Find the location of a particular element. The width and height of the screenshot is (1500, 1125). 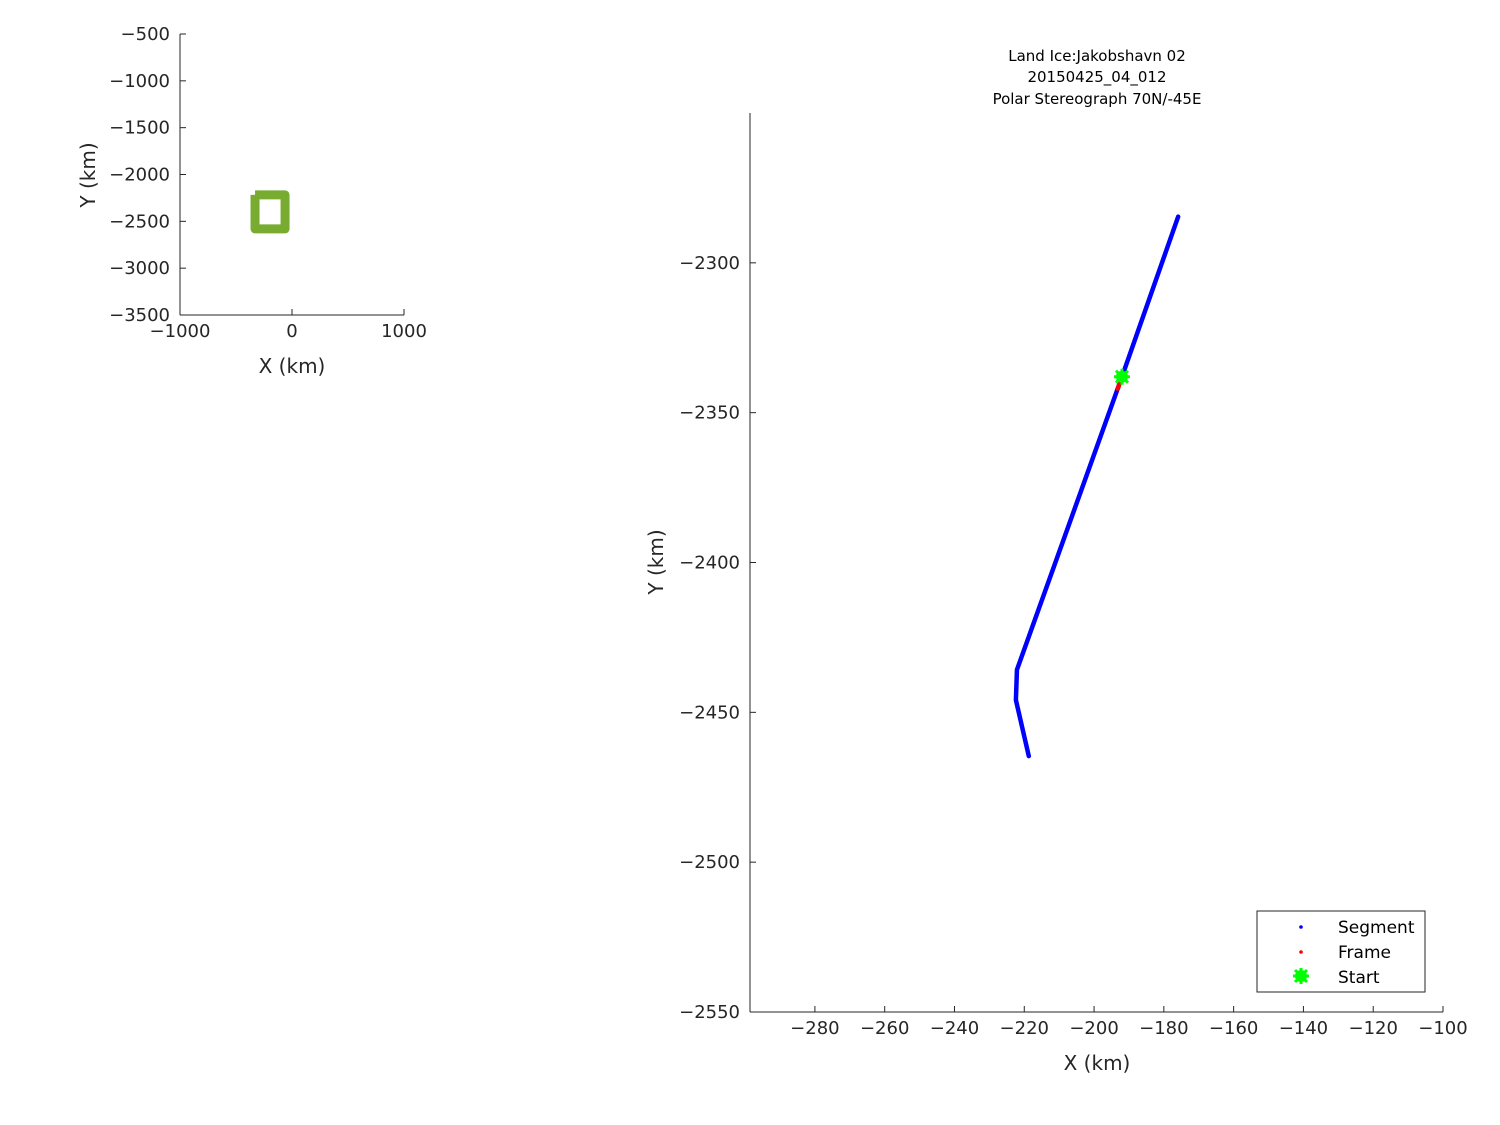

legend-start-label: Start is located at coordinates (1359, 978).